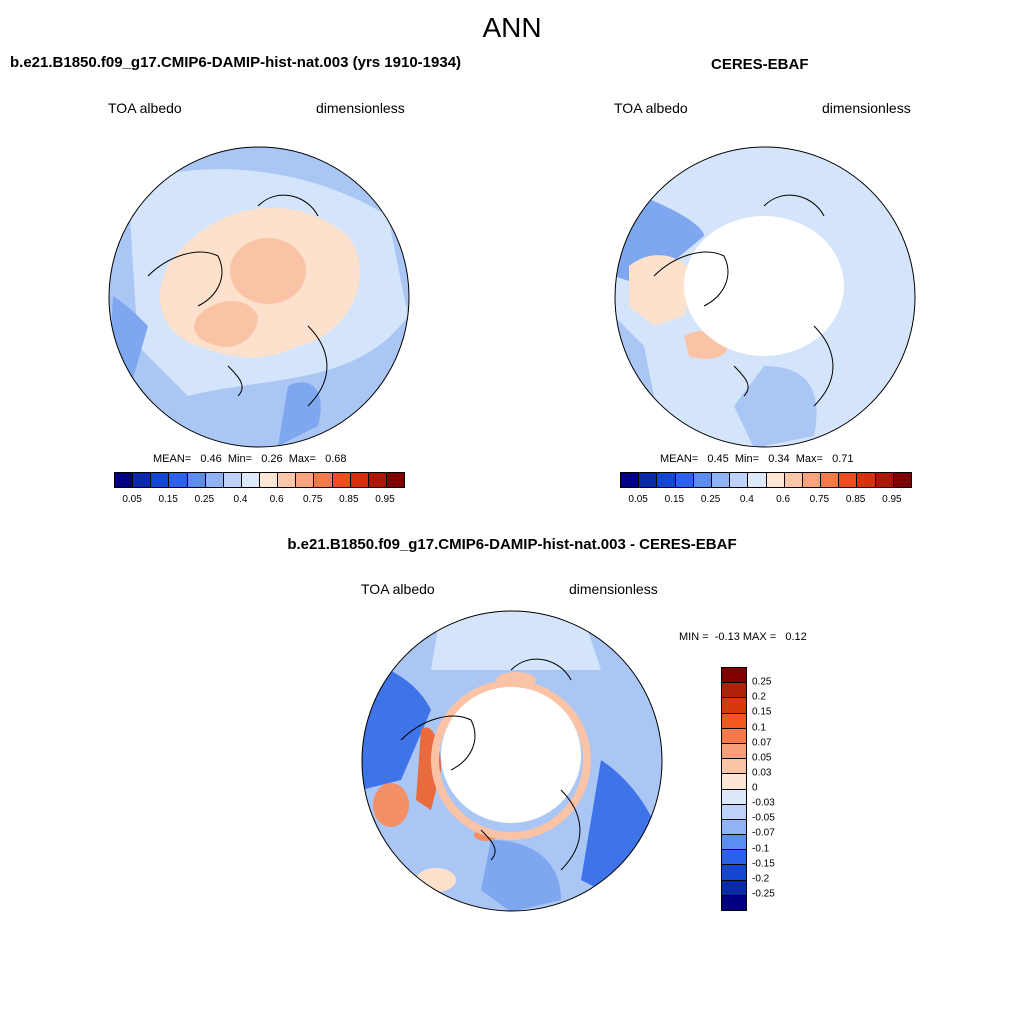 The image size is (1024, 1024). I want to click on panel-3-atlantic-positive, so click(436, 880).